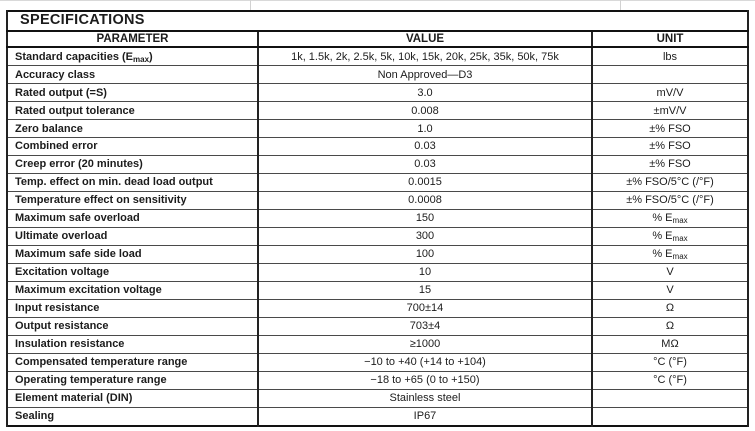  I want to click on value-cell: 1.0, so click(425, 129).